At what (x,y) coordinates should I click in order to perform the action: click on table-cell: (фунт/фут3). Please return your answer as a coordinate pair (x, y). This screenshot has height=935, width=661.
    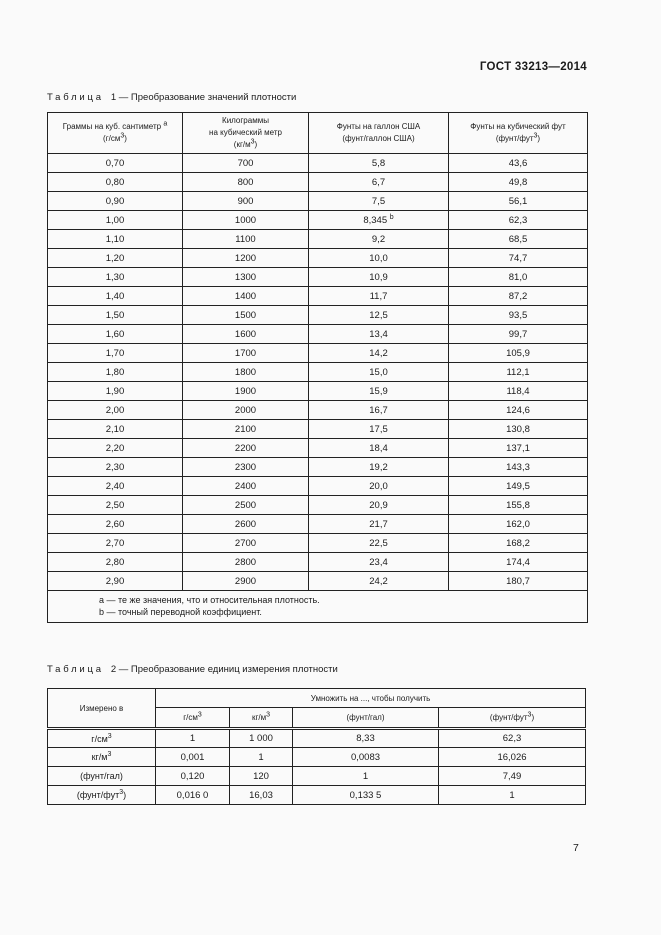
    Looking at the image, I should click on (101, 795).